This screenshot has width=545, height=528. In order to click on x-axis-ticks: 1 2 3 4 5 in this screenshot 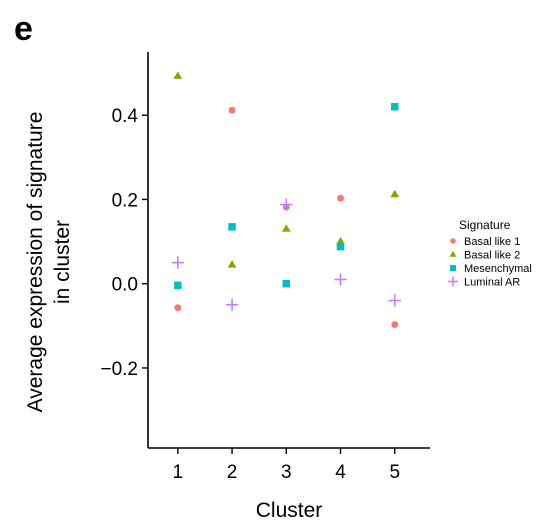, I will do `click(286, 465)`.